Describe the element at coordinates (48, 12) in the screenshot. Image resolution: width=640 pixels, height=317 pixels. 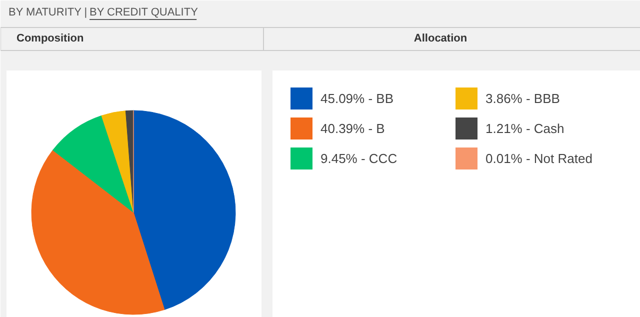
I see `text: BY MATURITY |` at that location.